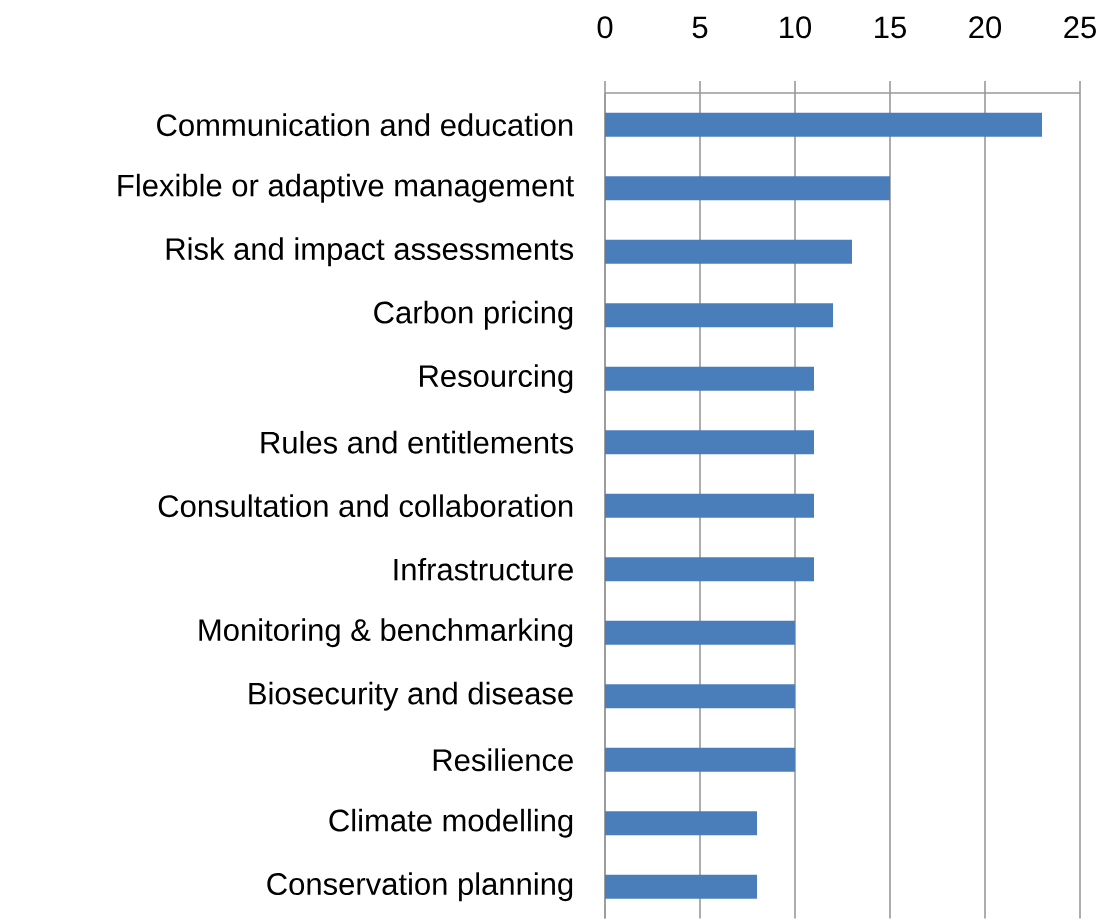 The height and width of the screenshot is (924, 1101). What do you see at coordinates (420, 887) in the screenshot?
I see `y-tick-label: Conservation planning` at bounding box center [420, 887].